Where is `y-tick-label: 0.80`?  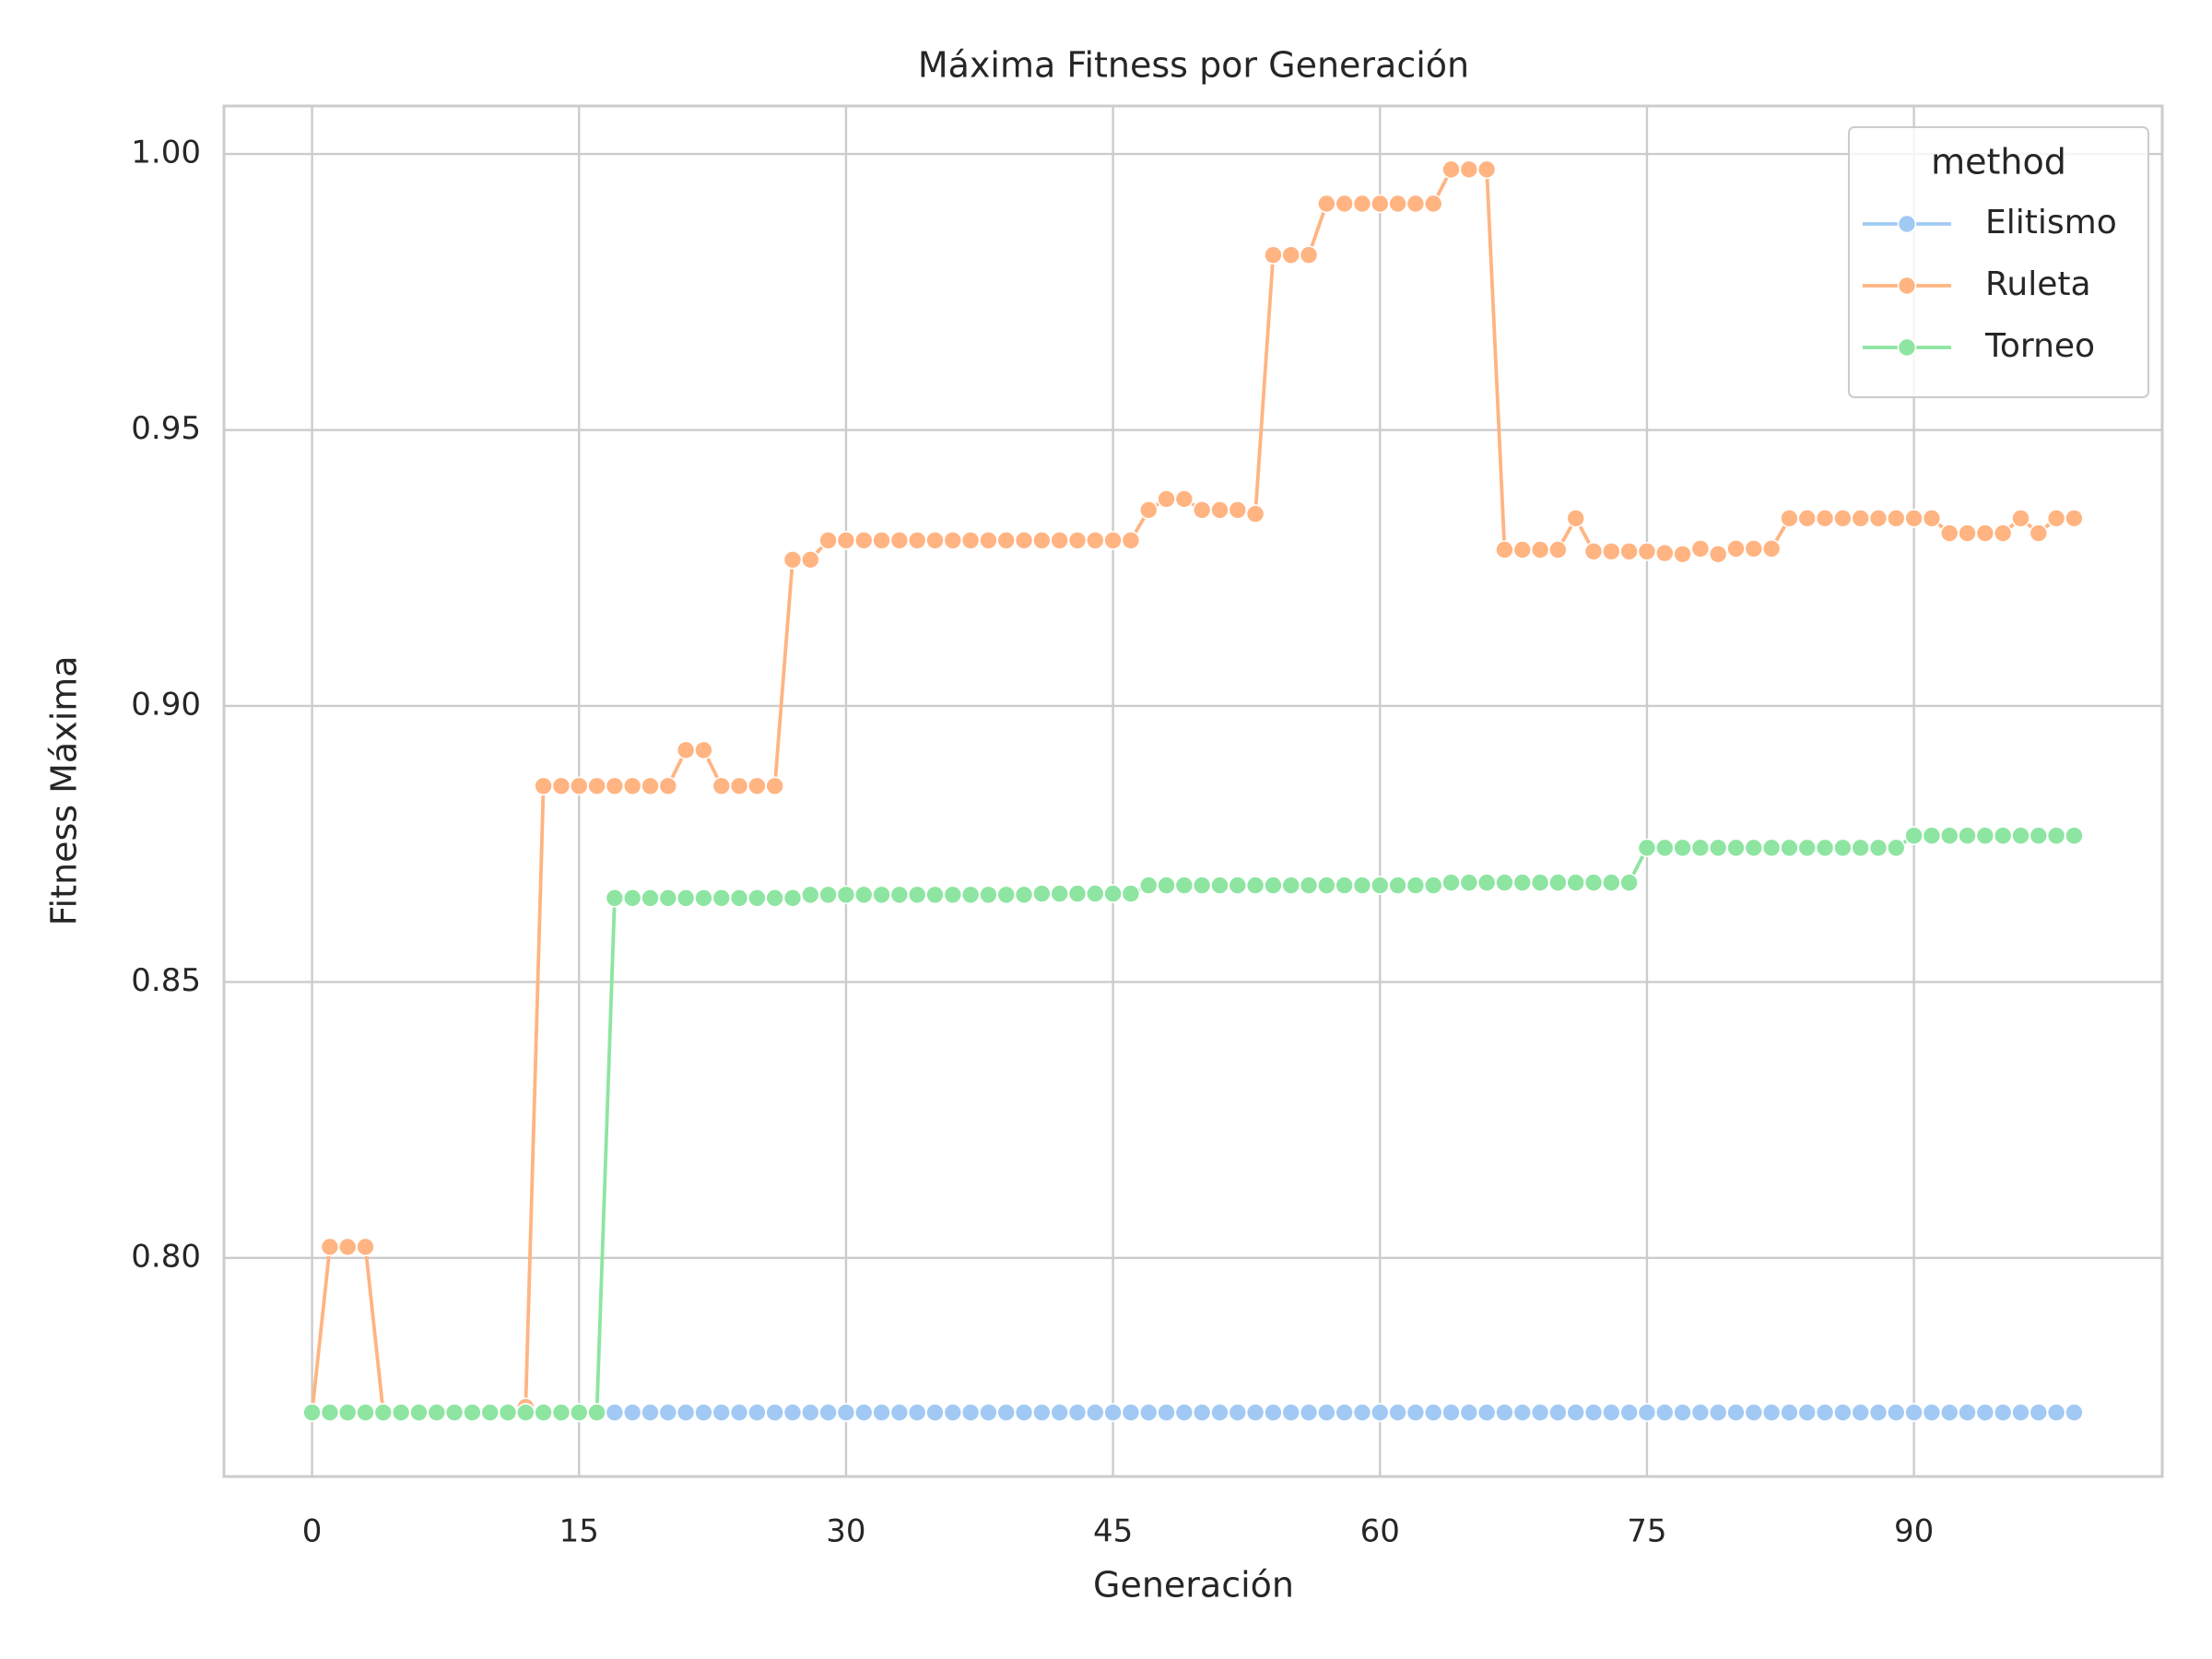
y-tick-label: 0.80 is located at coordinates (166, 1256).